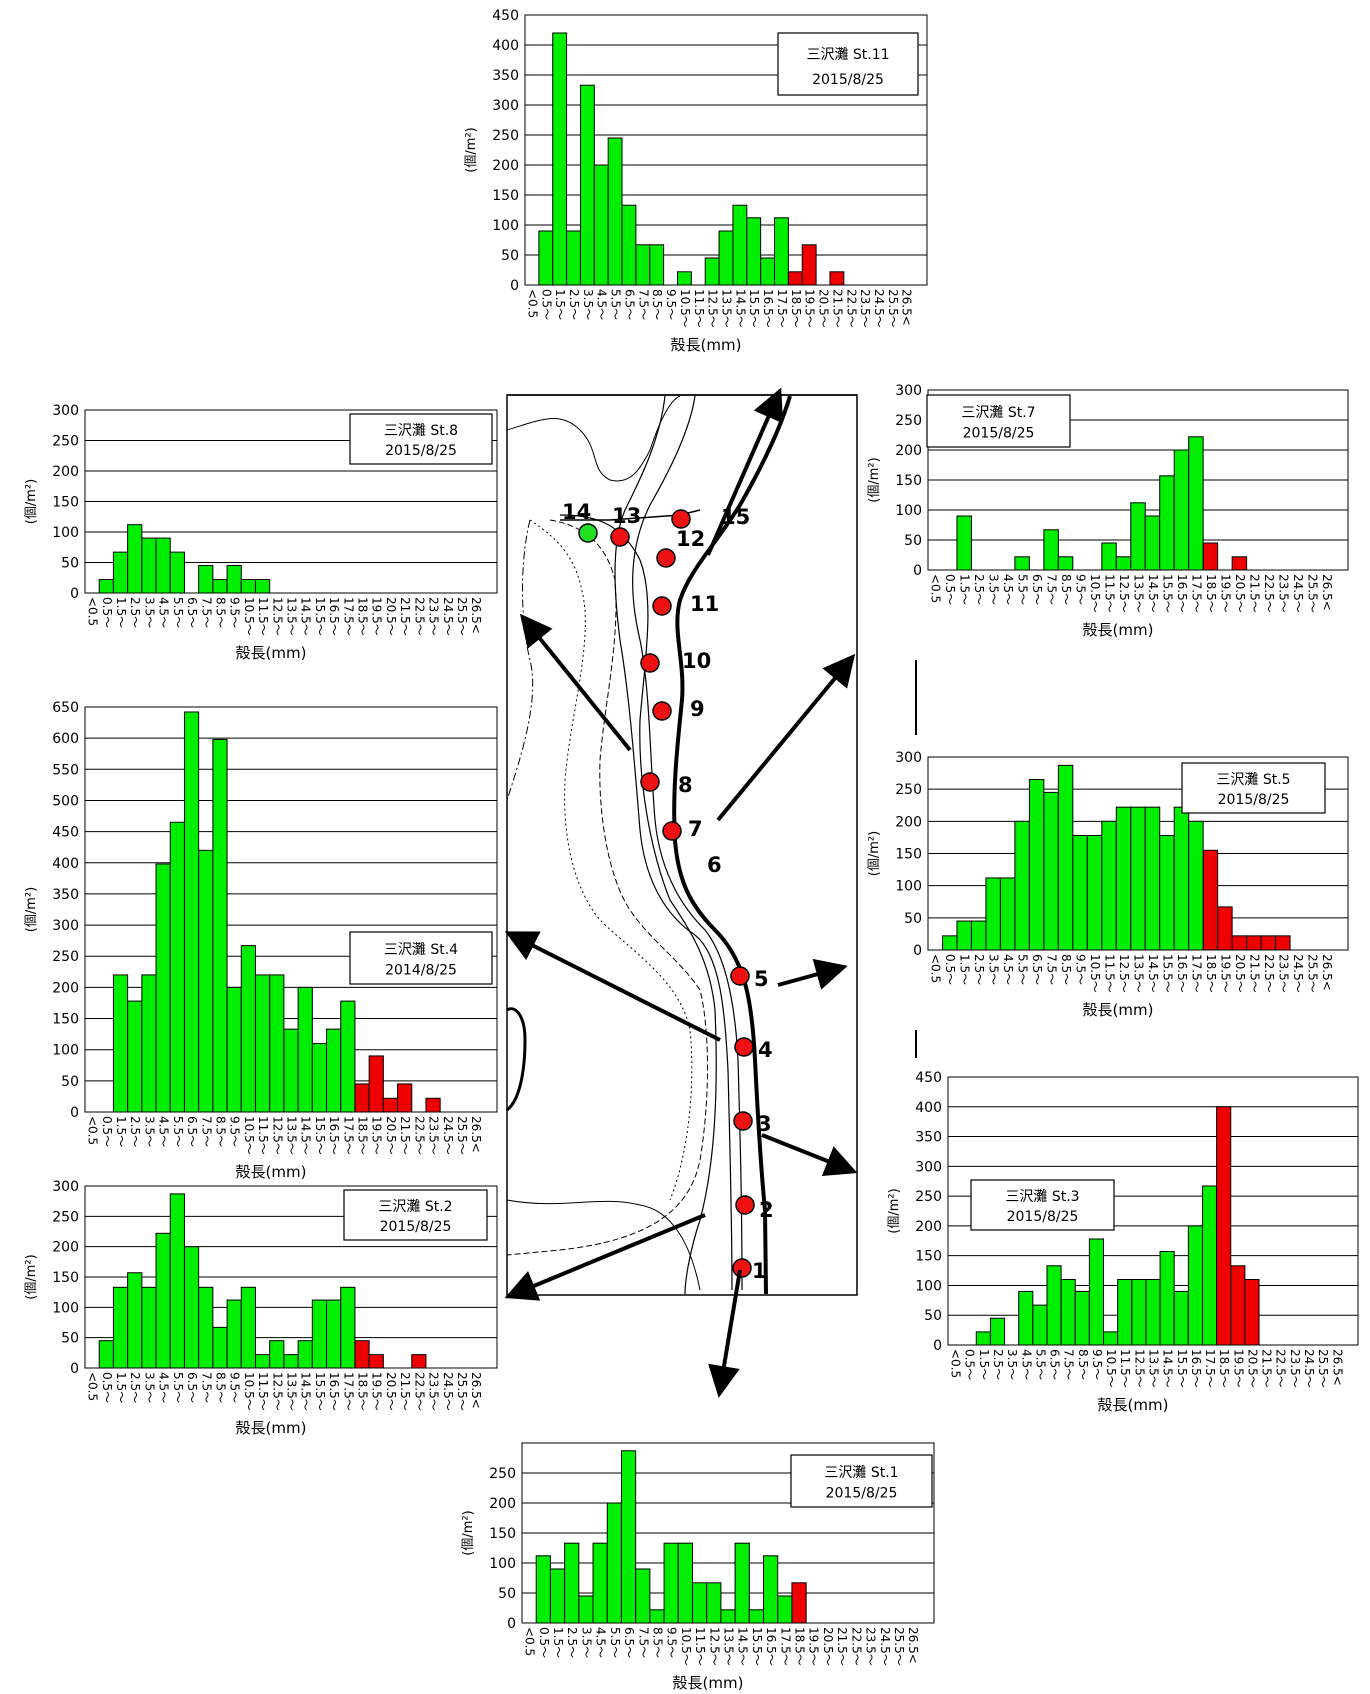 The width and height of the screenshot is (1370, 1694). Describe the element at coordinates (377, 1391) in the screenshot. I see `x-tick-label: 19.5～` at that location.